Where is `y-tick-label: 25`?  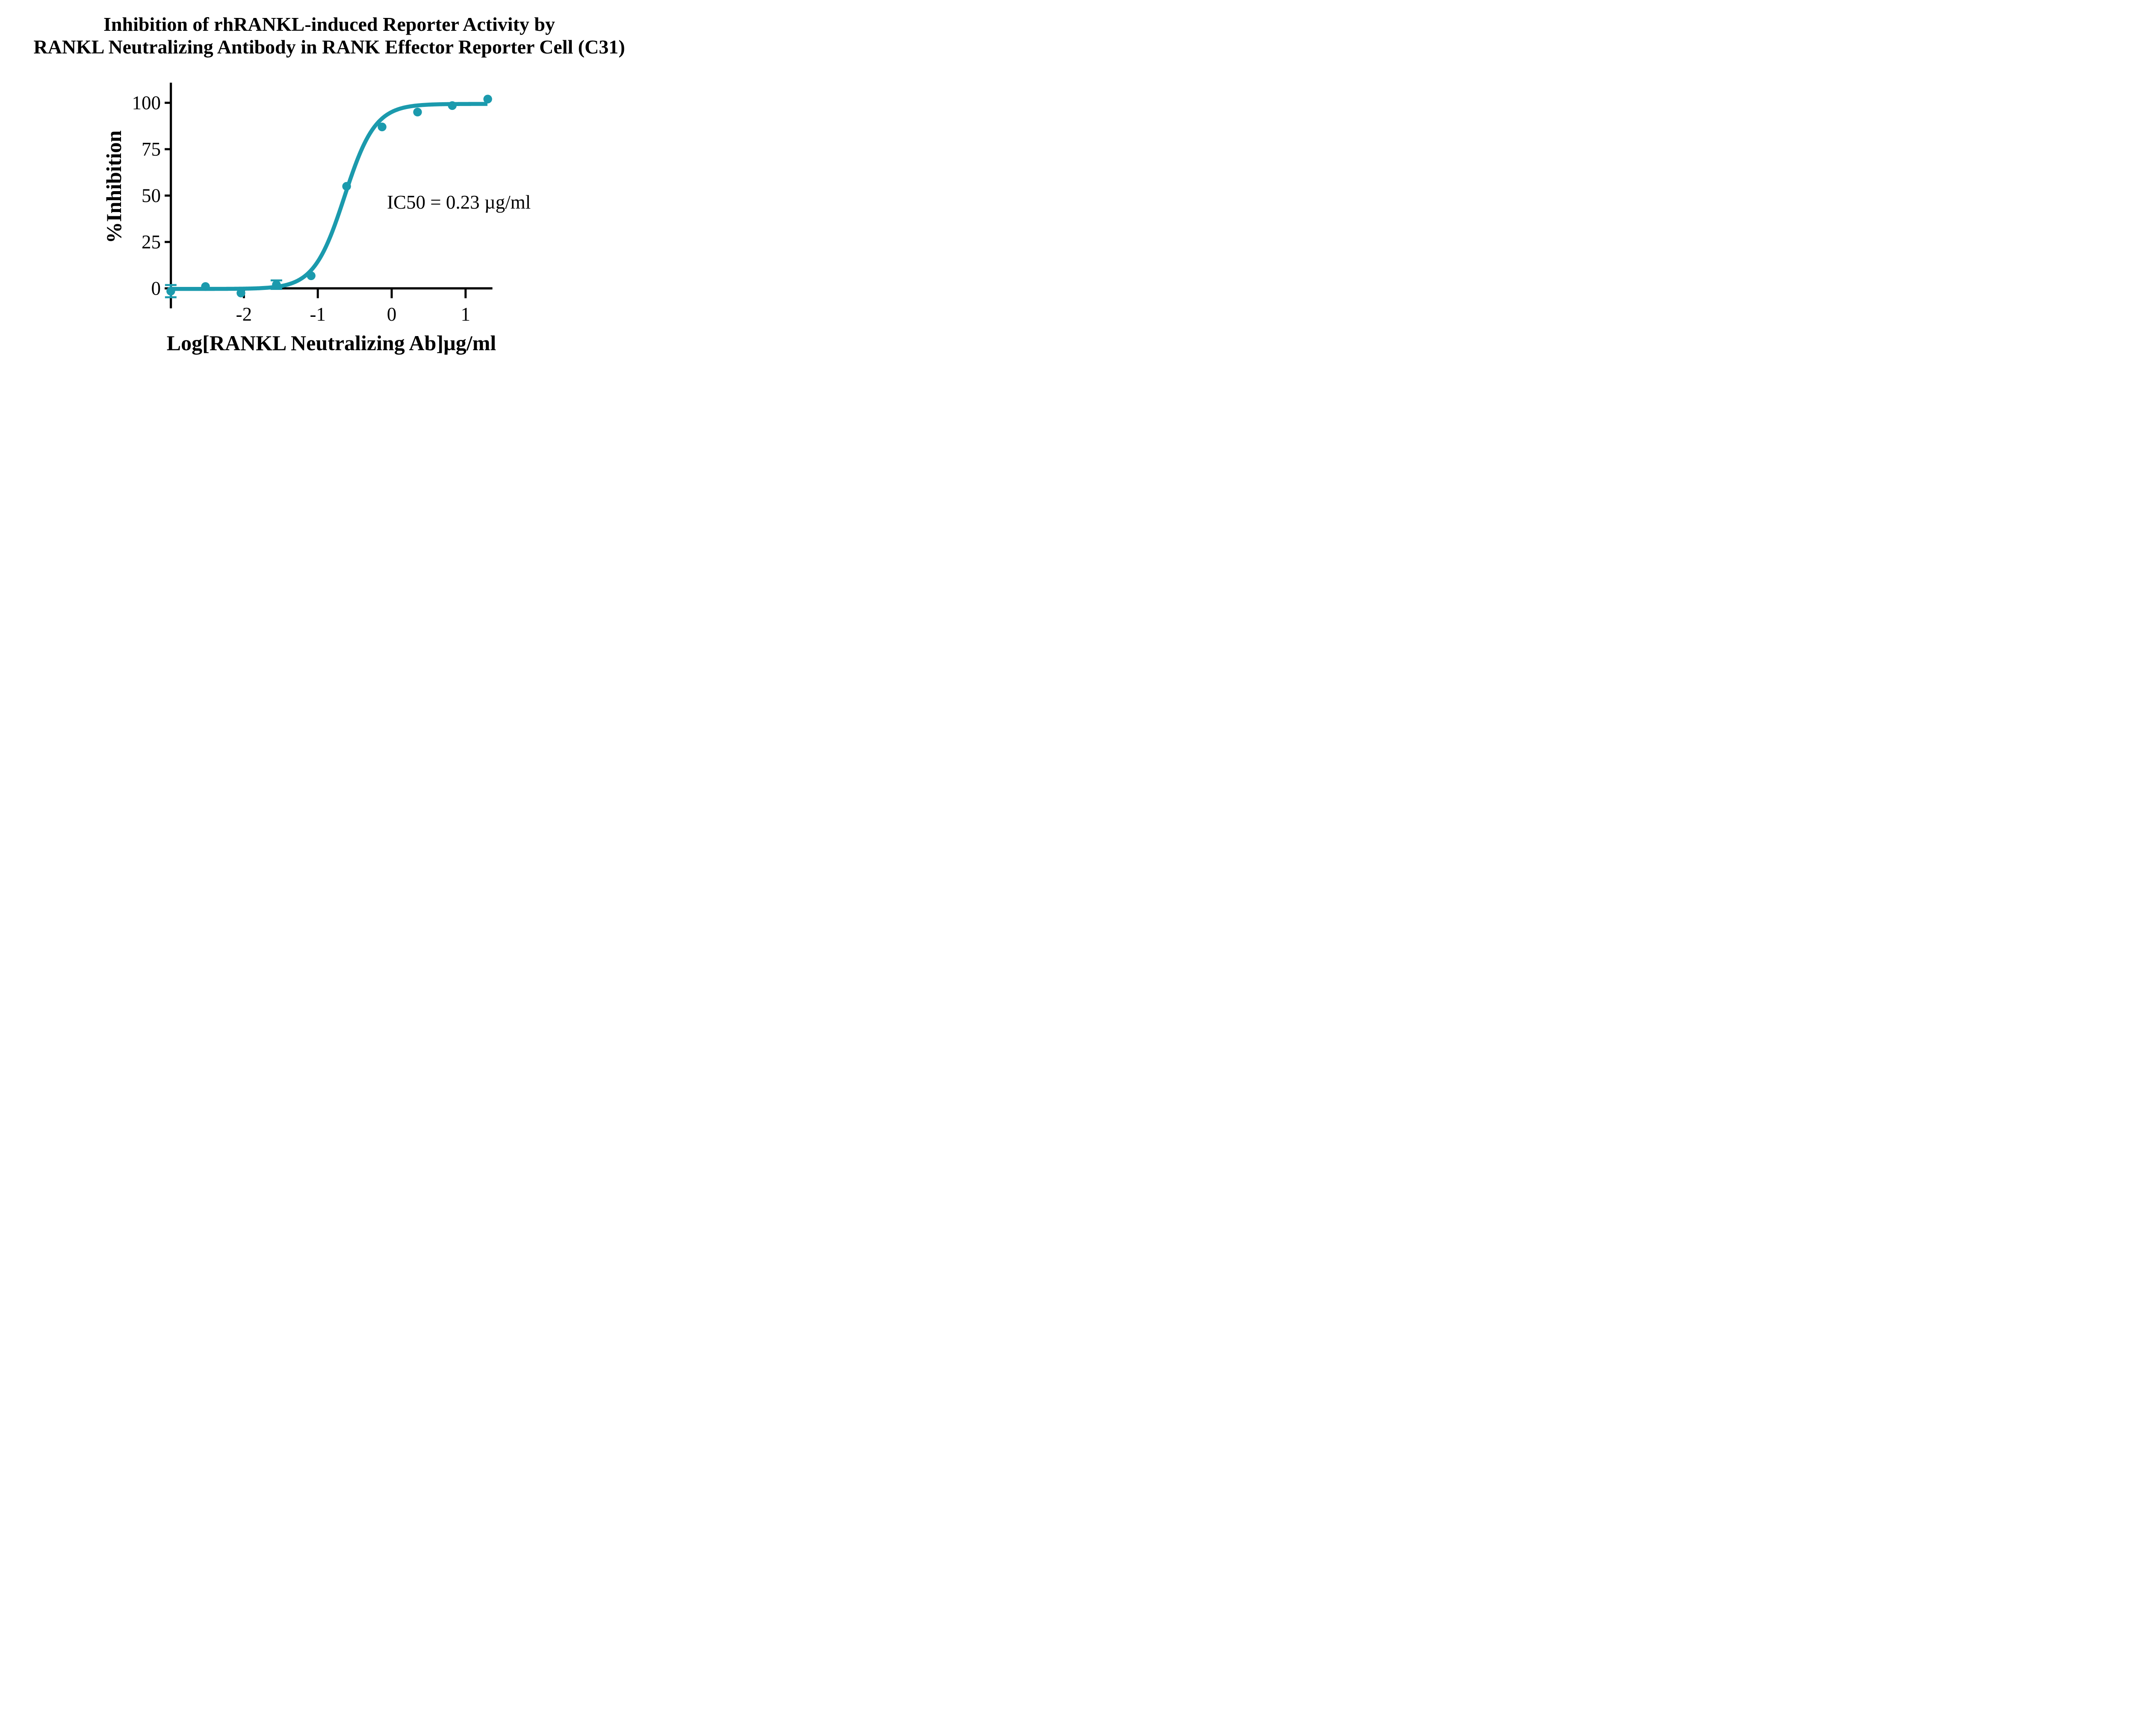
y-tick-label: 25 is located at coordinates (151, 242).